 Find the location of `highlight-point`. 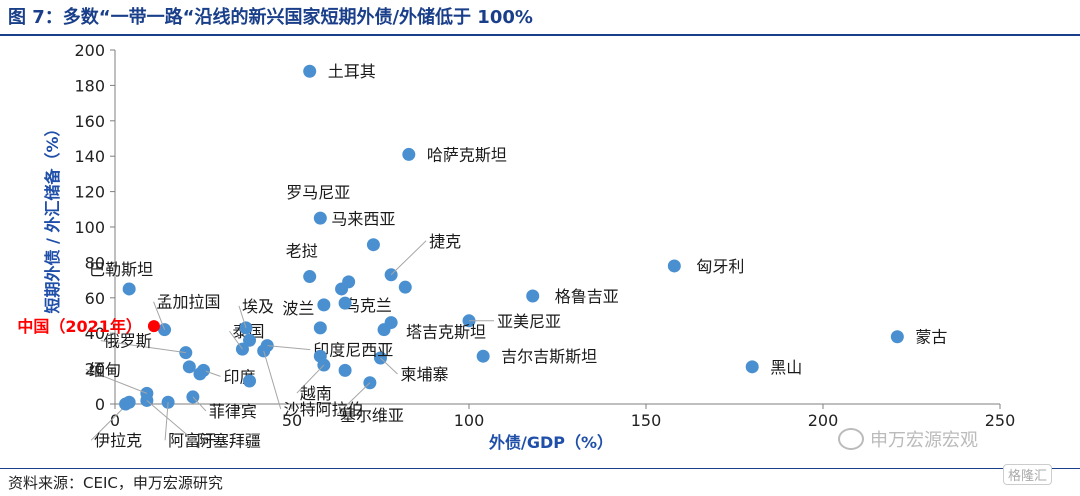

highlight-point is located at coordinates (153, 326).